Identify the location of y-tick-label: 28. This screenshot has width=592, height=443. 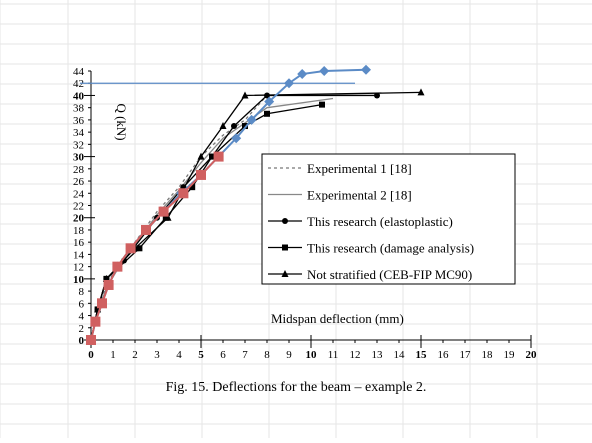
(79, 170).